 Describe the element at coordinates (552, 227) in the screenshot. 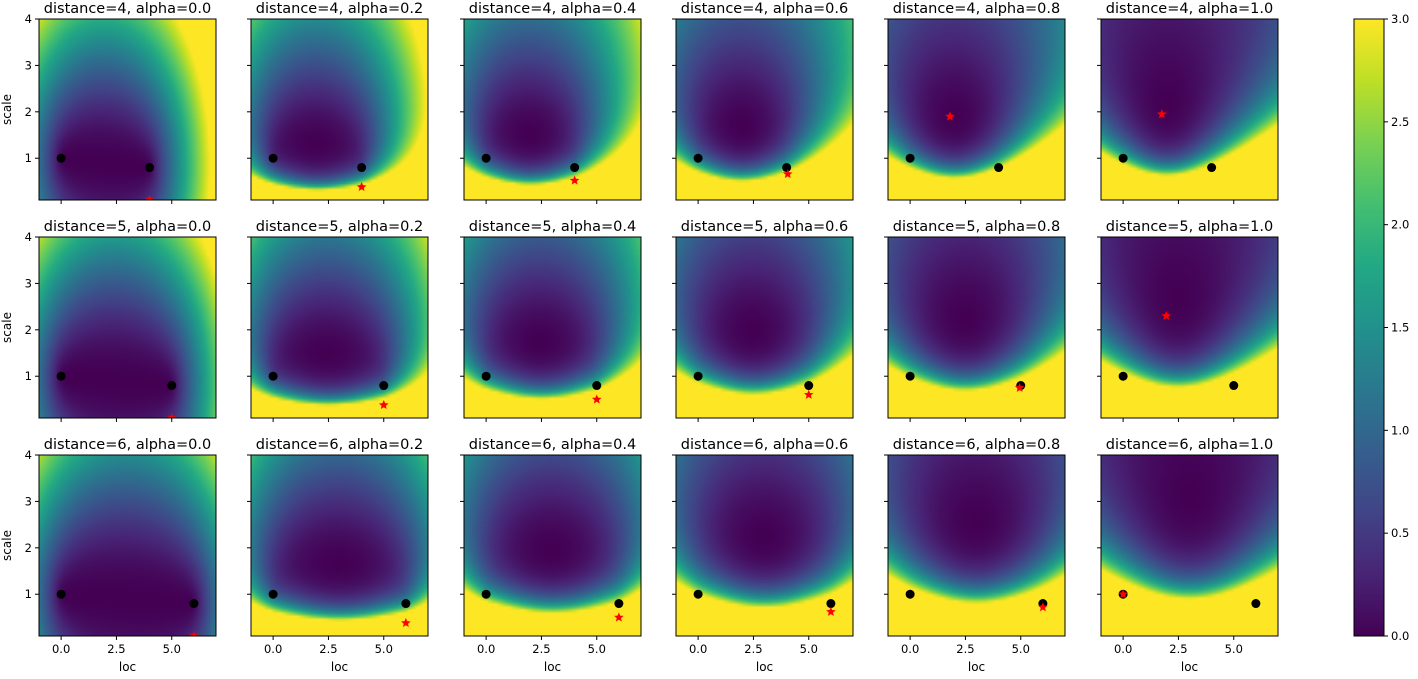

I see `panel-title: distance=5, alpha=0.4` at that location.